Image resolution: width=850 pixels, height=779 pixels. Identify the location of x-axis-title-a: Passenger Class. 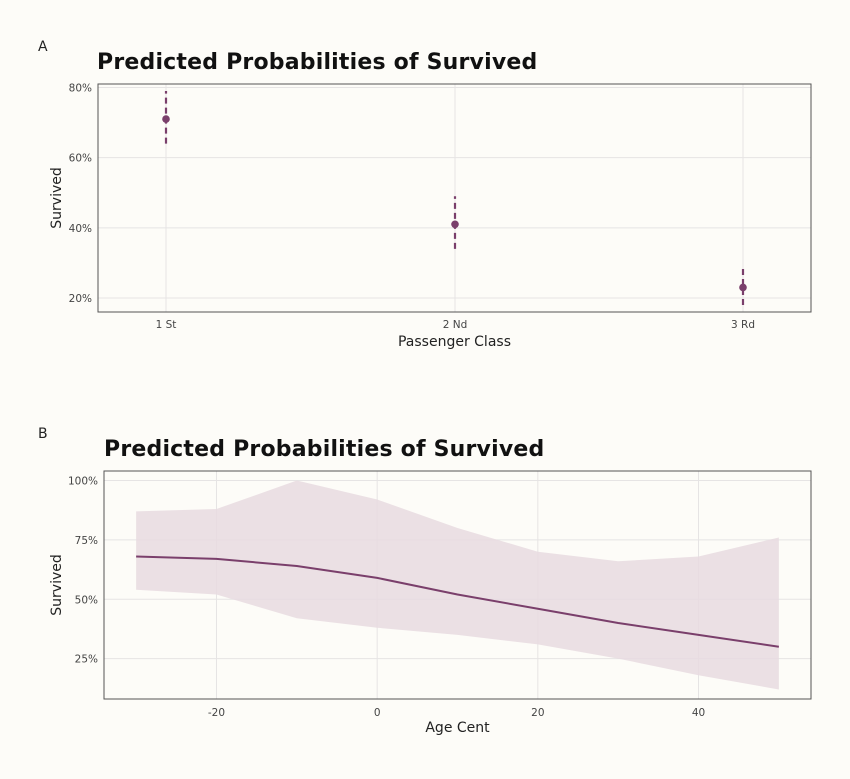
(454, 342).